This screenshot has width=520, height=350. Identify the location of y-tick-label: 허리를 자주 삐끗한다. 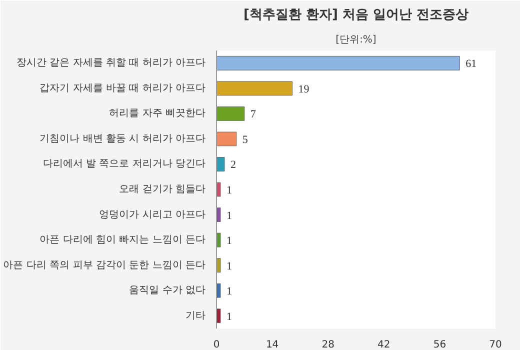
(157, 114).